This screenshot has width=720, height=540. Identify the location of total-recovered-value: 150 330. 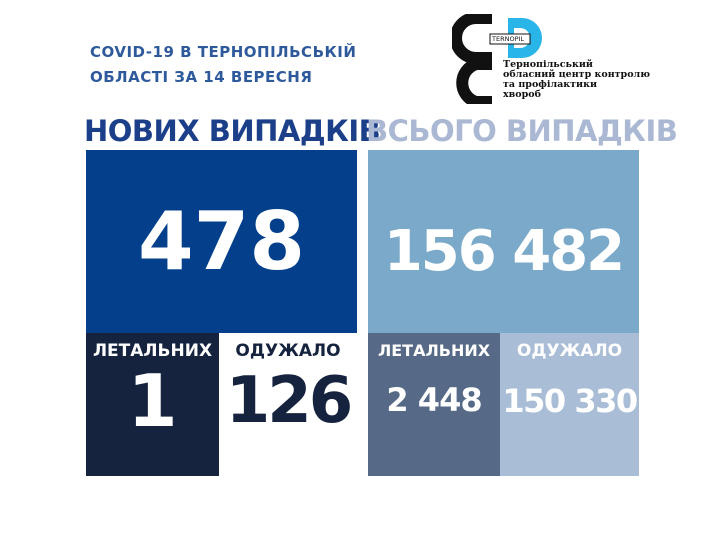
(570, 401).